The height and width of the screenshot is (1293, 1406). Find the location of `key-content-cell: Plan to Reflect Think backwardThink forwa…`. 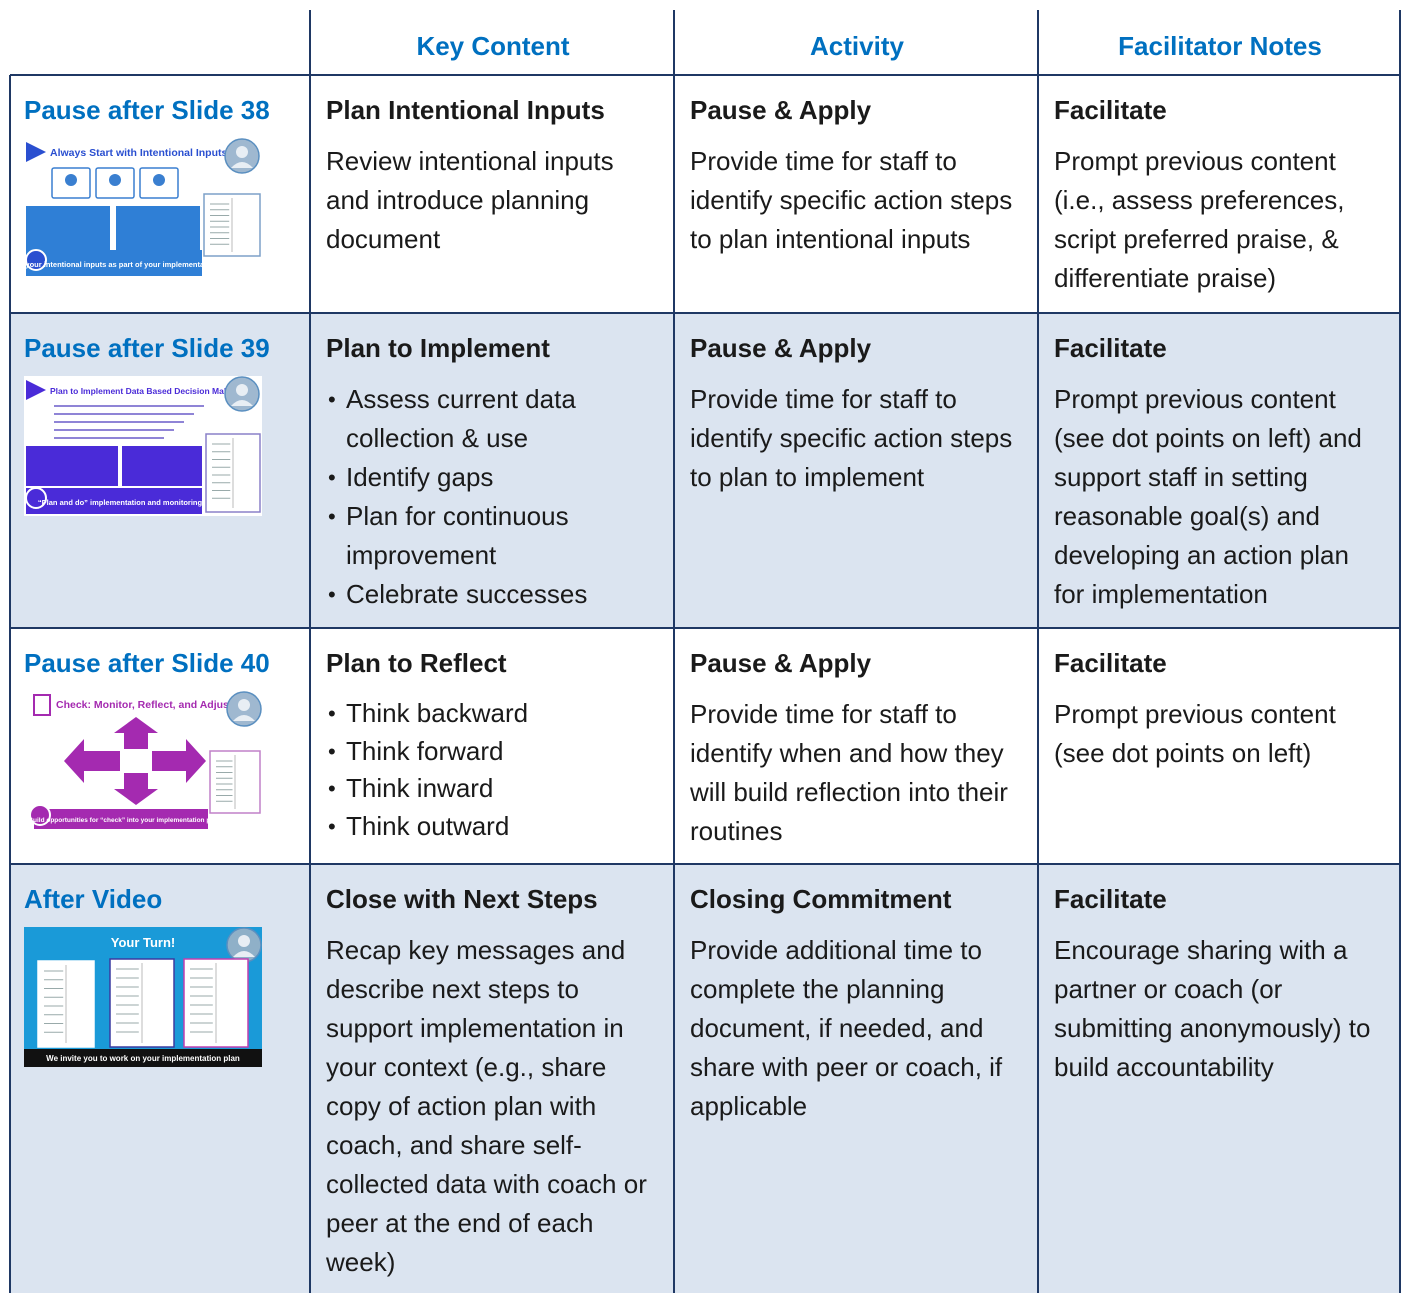

key-content-cell: Plan to Reflect Think backwardThink forwa… is located at coordinates (492, 746).